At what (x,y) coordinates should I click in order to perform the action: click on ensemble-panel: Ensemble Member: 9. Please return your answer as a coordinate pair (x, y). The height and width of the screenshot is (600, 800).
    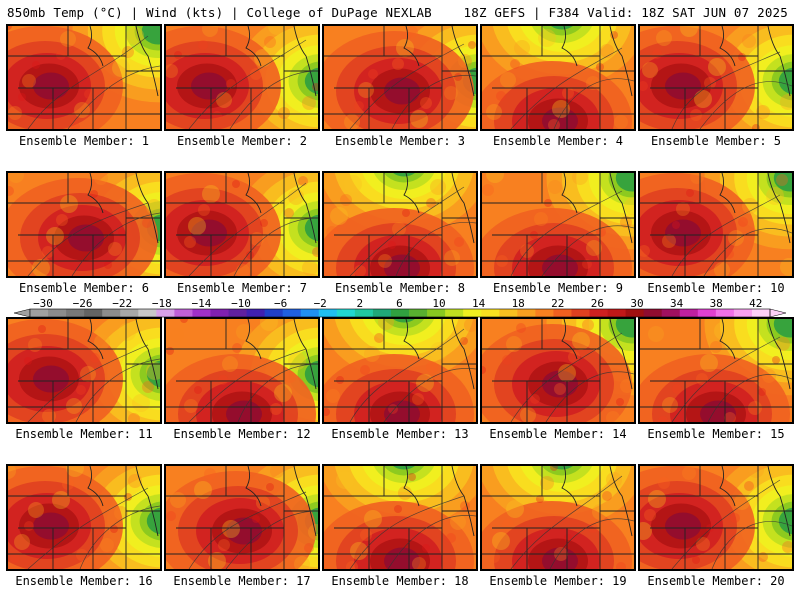
    Looking at the image, I should click on (558, 233).